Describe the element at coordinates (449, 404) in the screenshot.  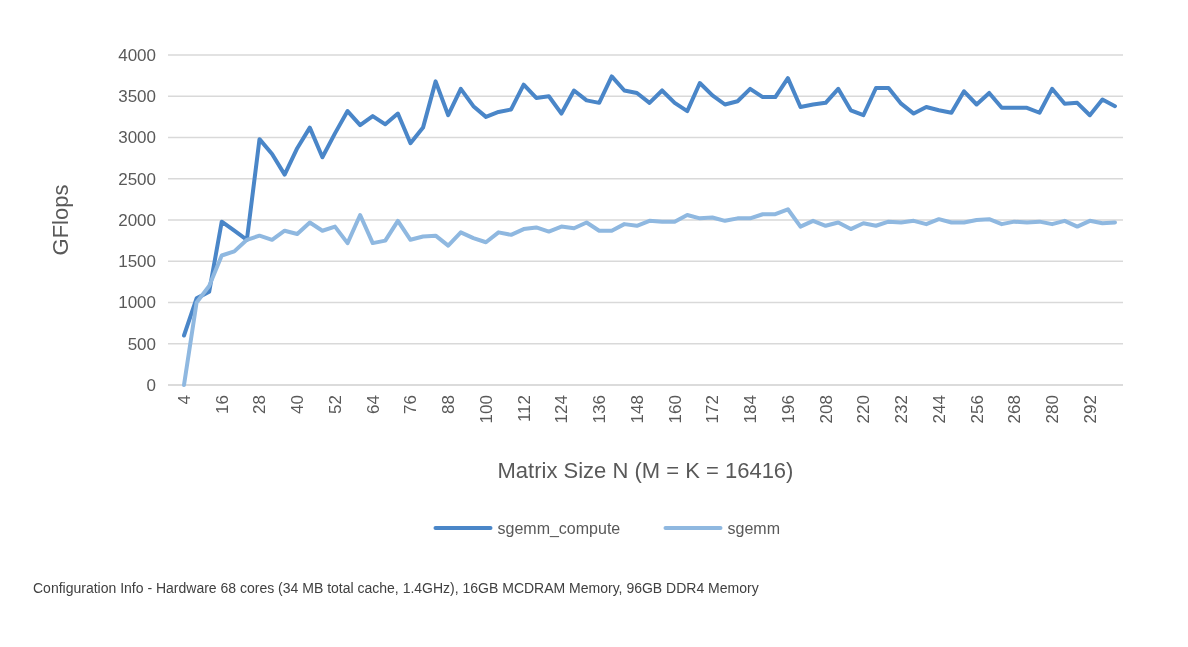
I see `x-tick-label: 88` at that location.